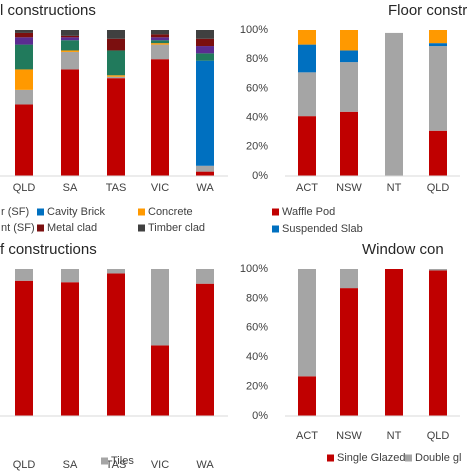 Image resolution: width=474 pixels, height=474 pixels. Describe the element at coordinates (76, 212) in the screenshot. I see `legend-label: Cavity Brick` at that location.